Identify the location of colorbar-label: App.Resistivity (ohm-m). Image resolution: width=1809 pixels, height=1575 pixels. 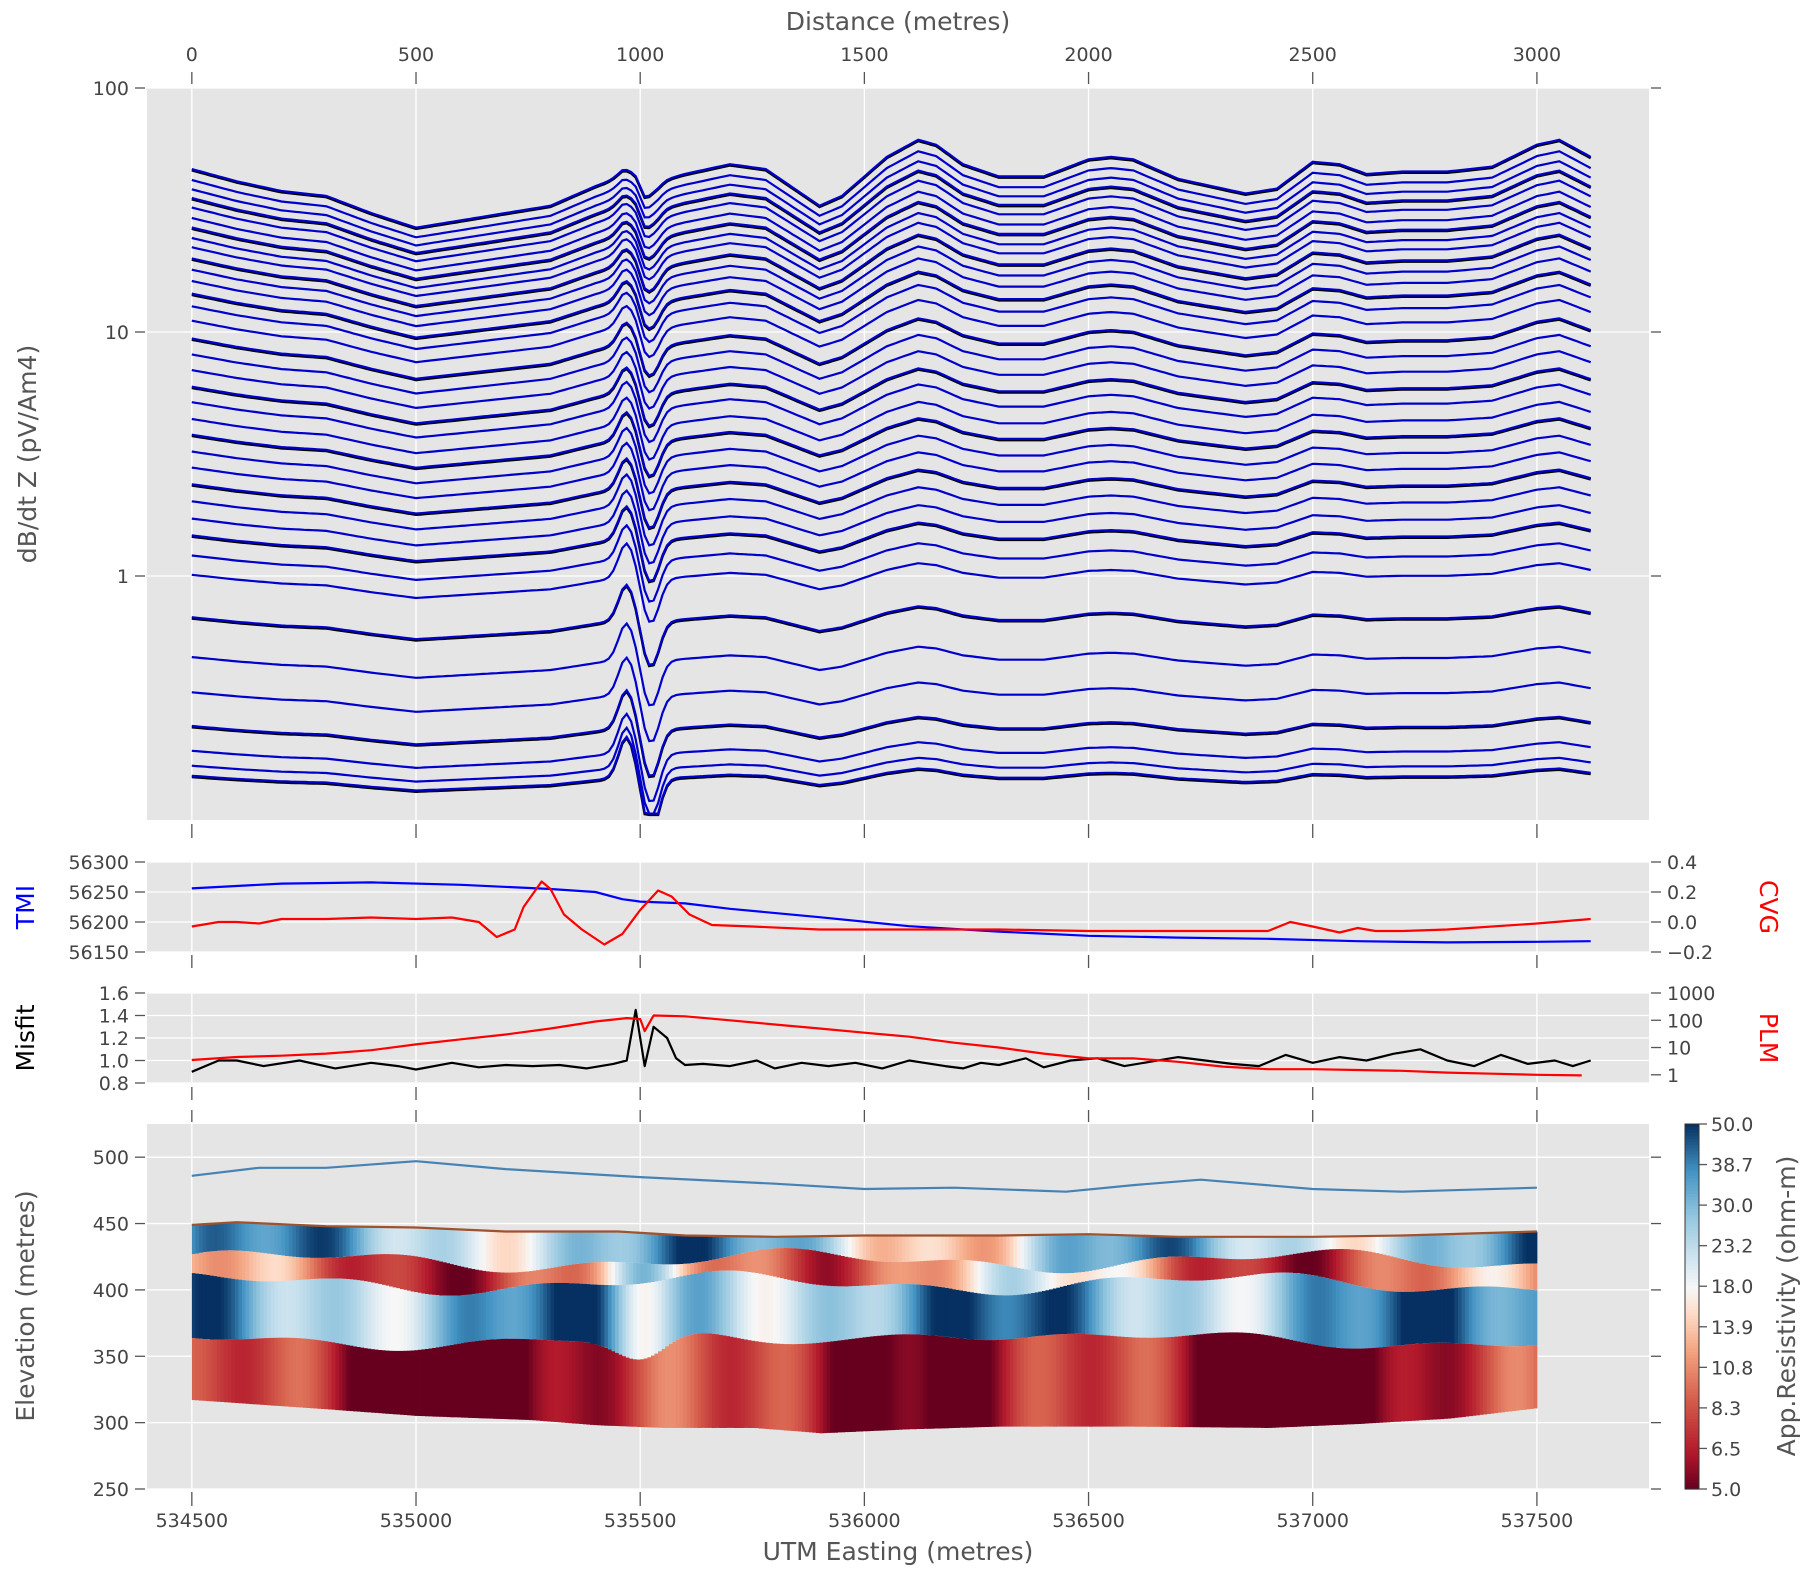
(1786, 1306).